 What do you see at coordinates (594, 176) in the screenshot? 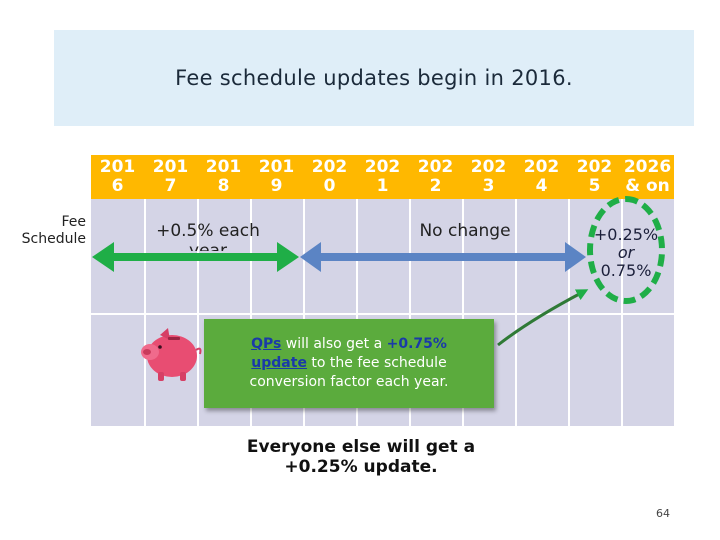
I see `year-cell: 202 5` at bounding box center [594, 176].